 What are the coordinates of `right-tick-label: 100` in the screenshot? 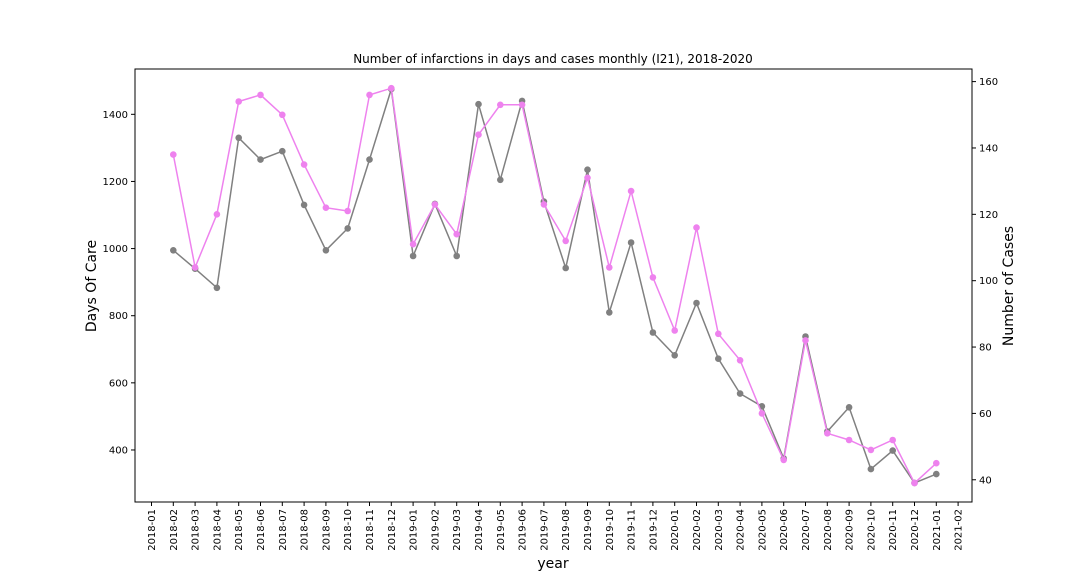 It's located at (988, 281).